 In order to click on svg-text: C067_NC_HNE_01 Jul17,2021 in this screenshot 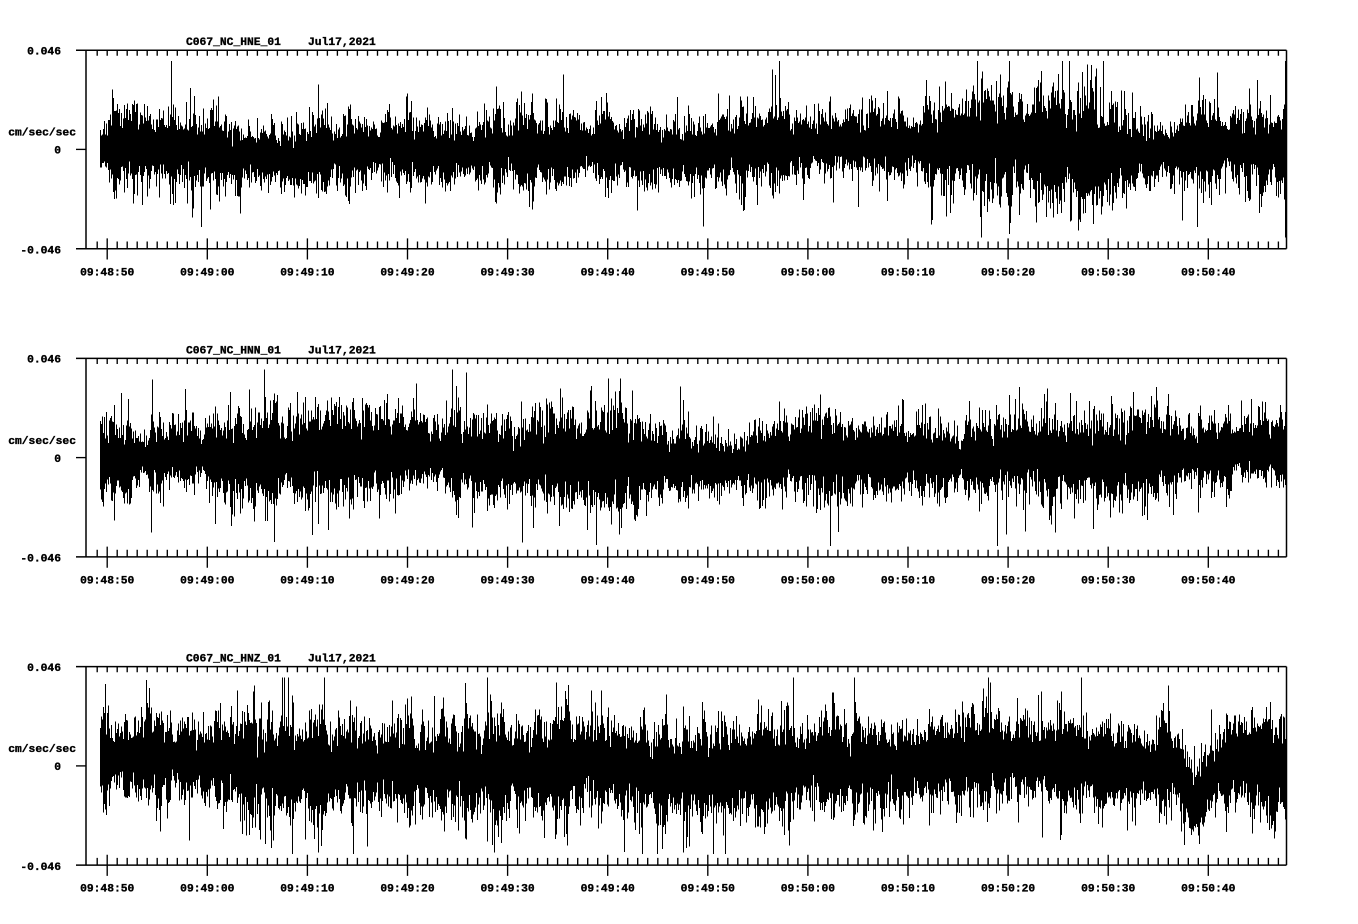, I will do `click(281, 43)`.